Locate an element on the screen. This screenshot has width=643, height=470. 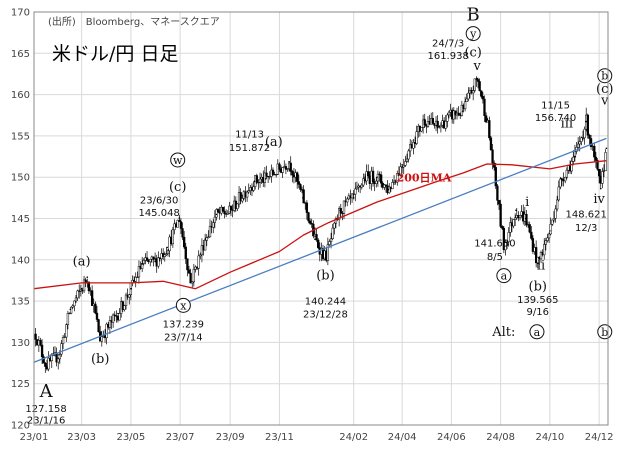
annotation-label: (a) is located at coordinates (274, 142).